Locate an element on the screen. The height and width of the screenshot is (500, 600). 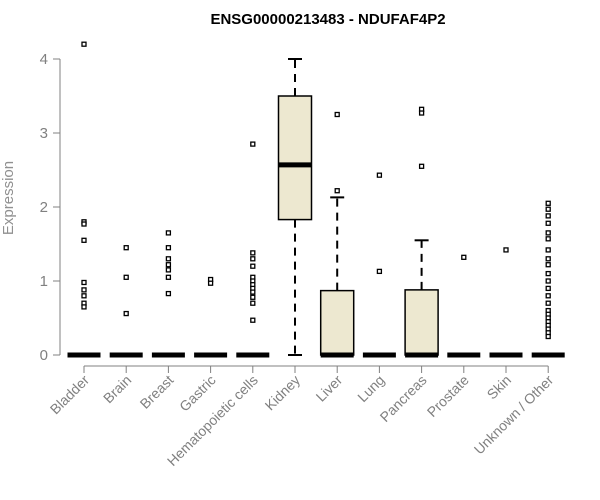
x-tick-label: Pancreas is located at coordinates (403, 398).